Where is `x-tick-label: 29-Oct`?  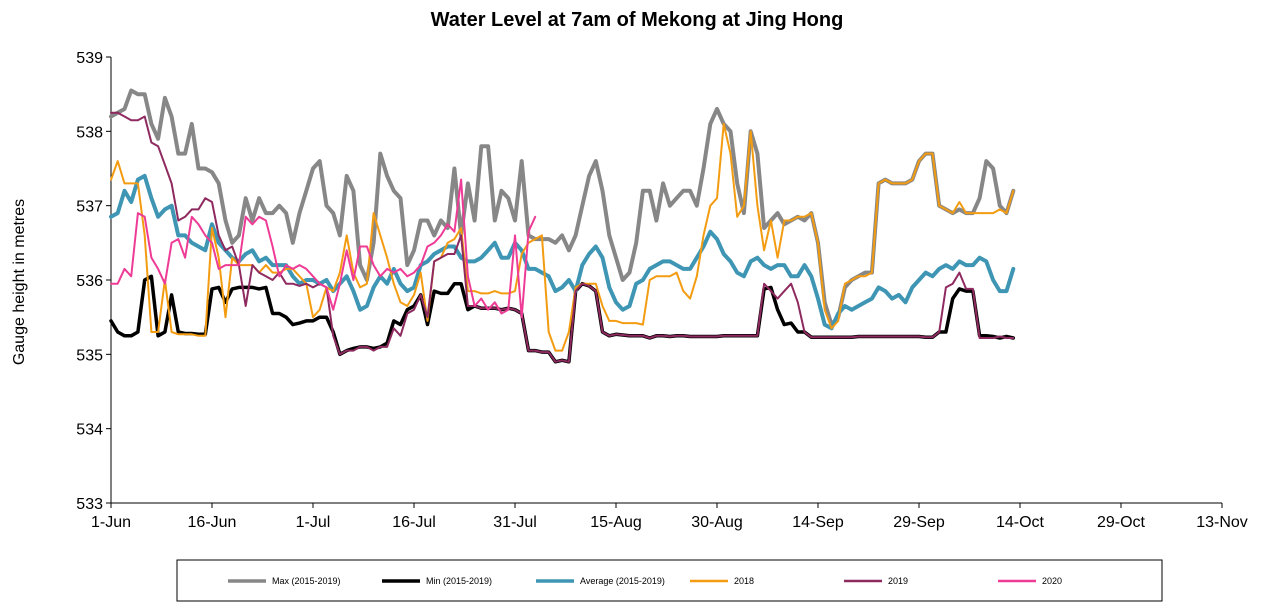
x-tick-label: 29-Oct is located at coordinates (1121, 522).